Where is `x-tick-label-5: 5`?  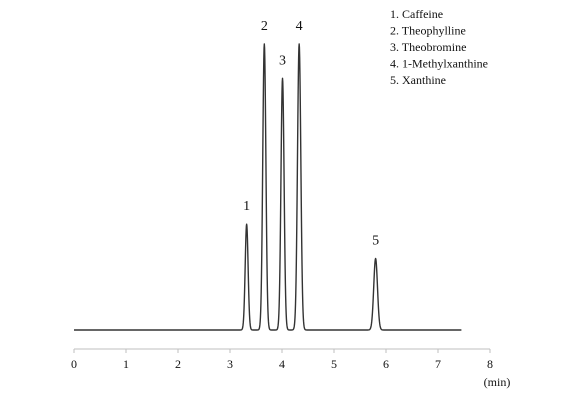 x-tick-label-5: 5 is located at coordinates (334, 364).